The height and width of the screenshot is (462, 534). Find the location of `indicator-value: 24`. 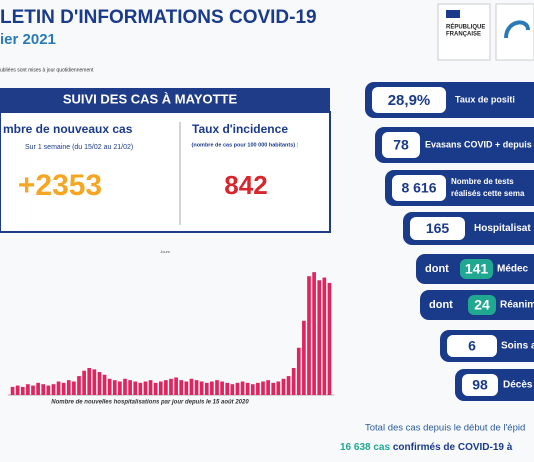

indicator-value: 24 is located at coordinates (482, 305).